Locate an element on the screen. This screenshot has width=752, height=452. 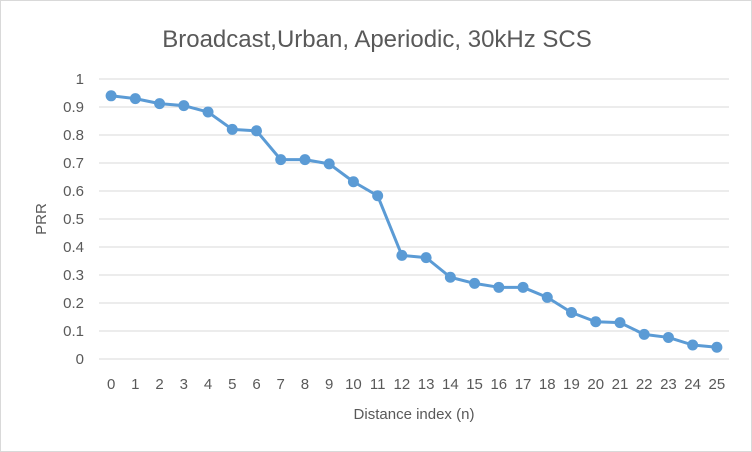
y-axis-title: PRR is located at coordinates (41, 219).